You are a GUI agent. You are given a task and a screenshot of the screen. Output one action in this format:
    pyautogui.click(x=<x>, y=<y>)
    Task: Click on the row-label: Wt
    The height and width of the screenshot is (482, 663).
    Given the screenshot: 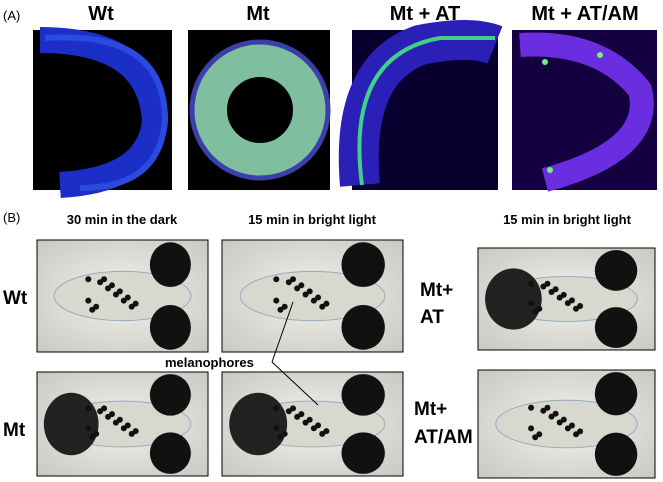 What is the action you would take?
    pyautogui.click(x=15, y=298)
    